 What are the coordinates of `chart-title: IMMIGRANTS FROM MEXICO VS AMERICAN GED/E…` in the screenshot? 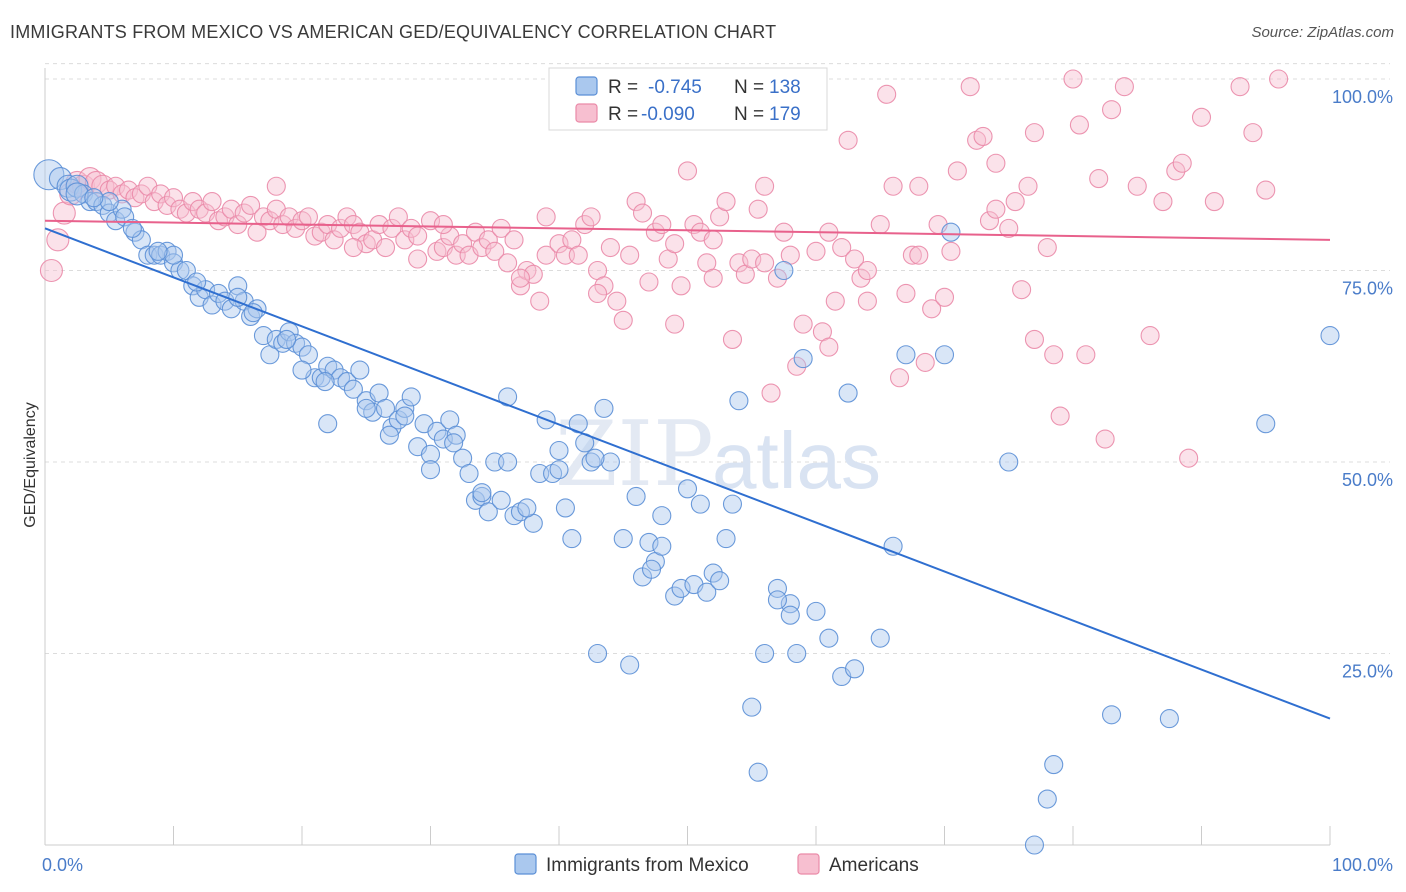 It's located at (393, 32).